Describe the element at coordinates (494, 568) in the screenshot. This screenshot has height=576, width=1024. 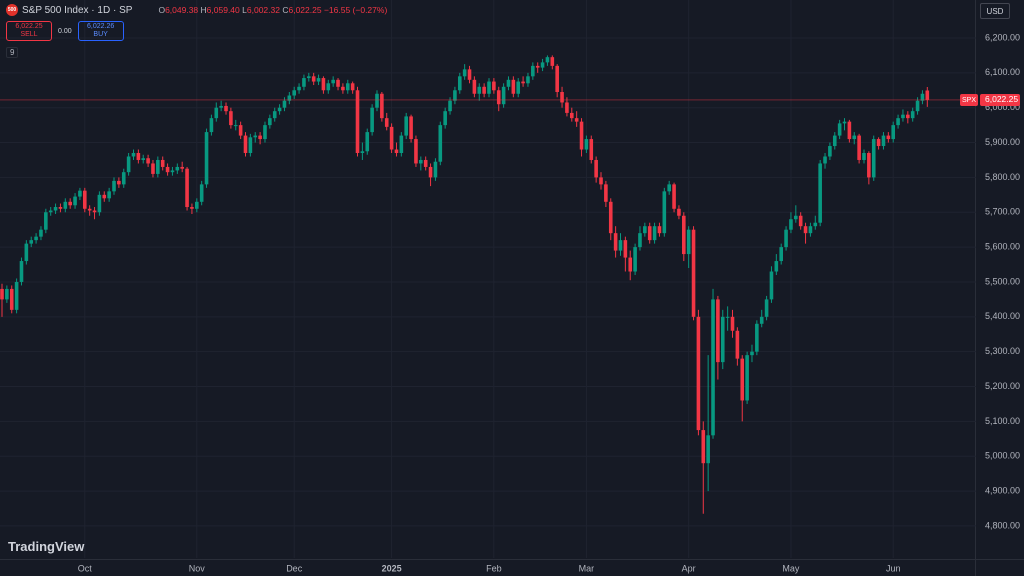
I see `x-tick-label: Feb` at that location.